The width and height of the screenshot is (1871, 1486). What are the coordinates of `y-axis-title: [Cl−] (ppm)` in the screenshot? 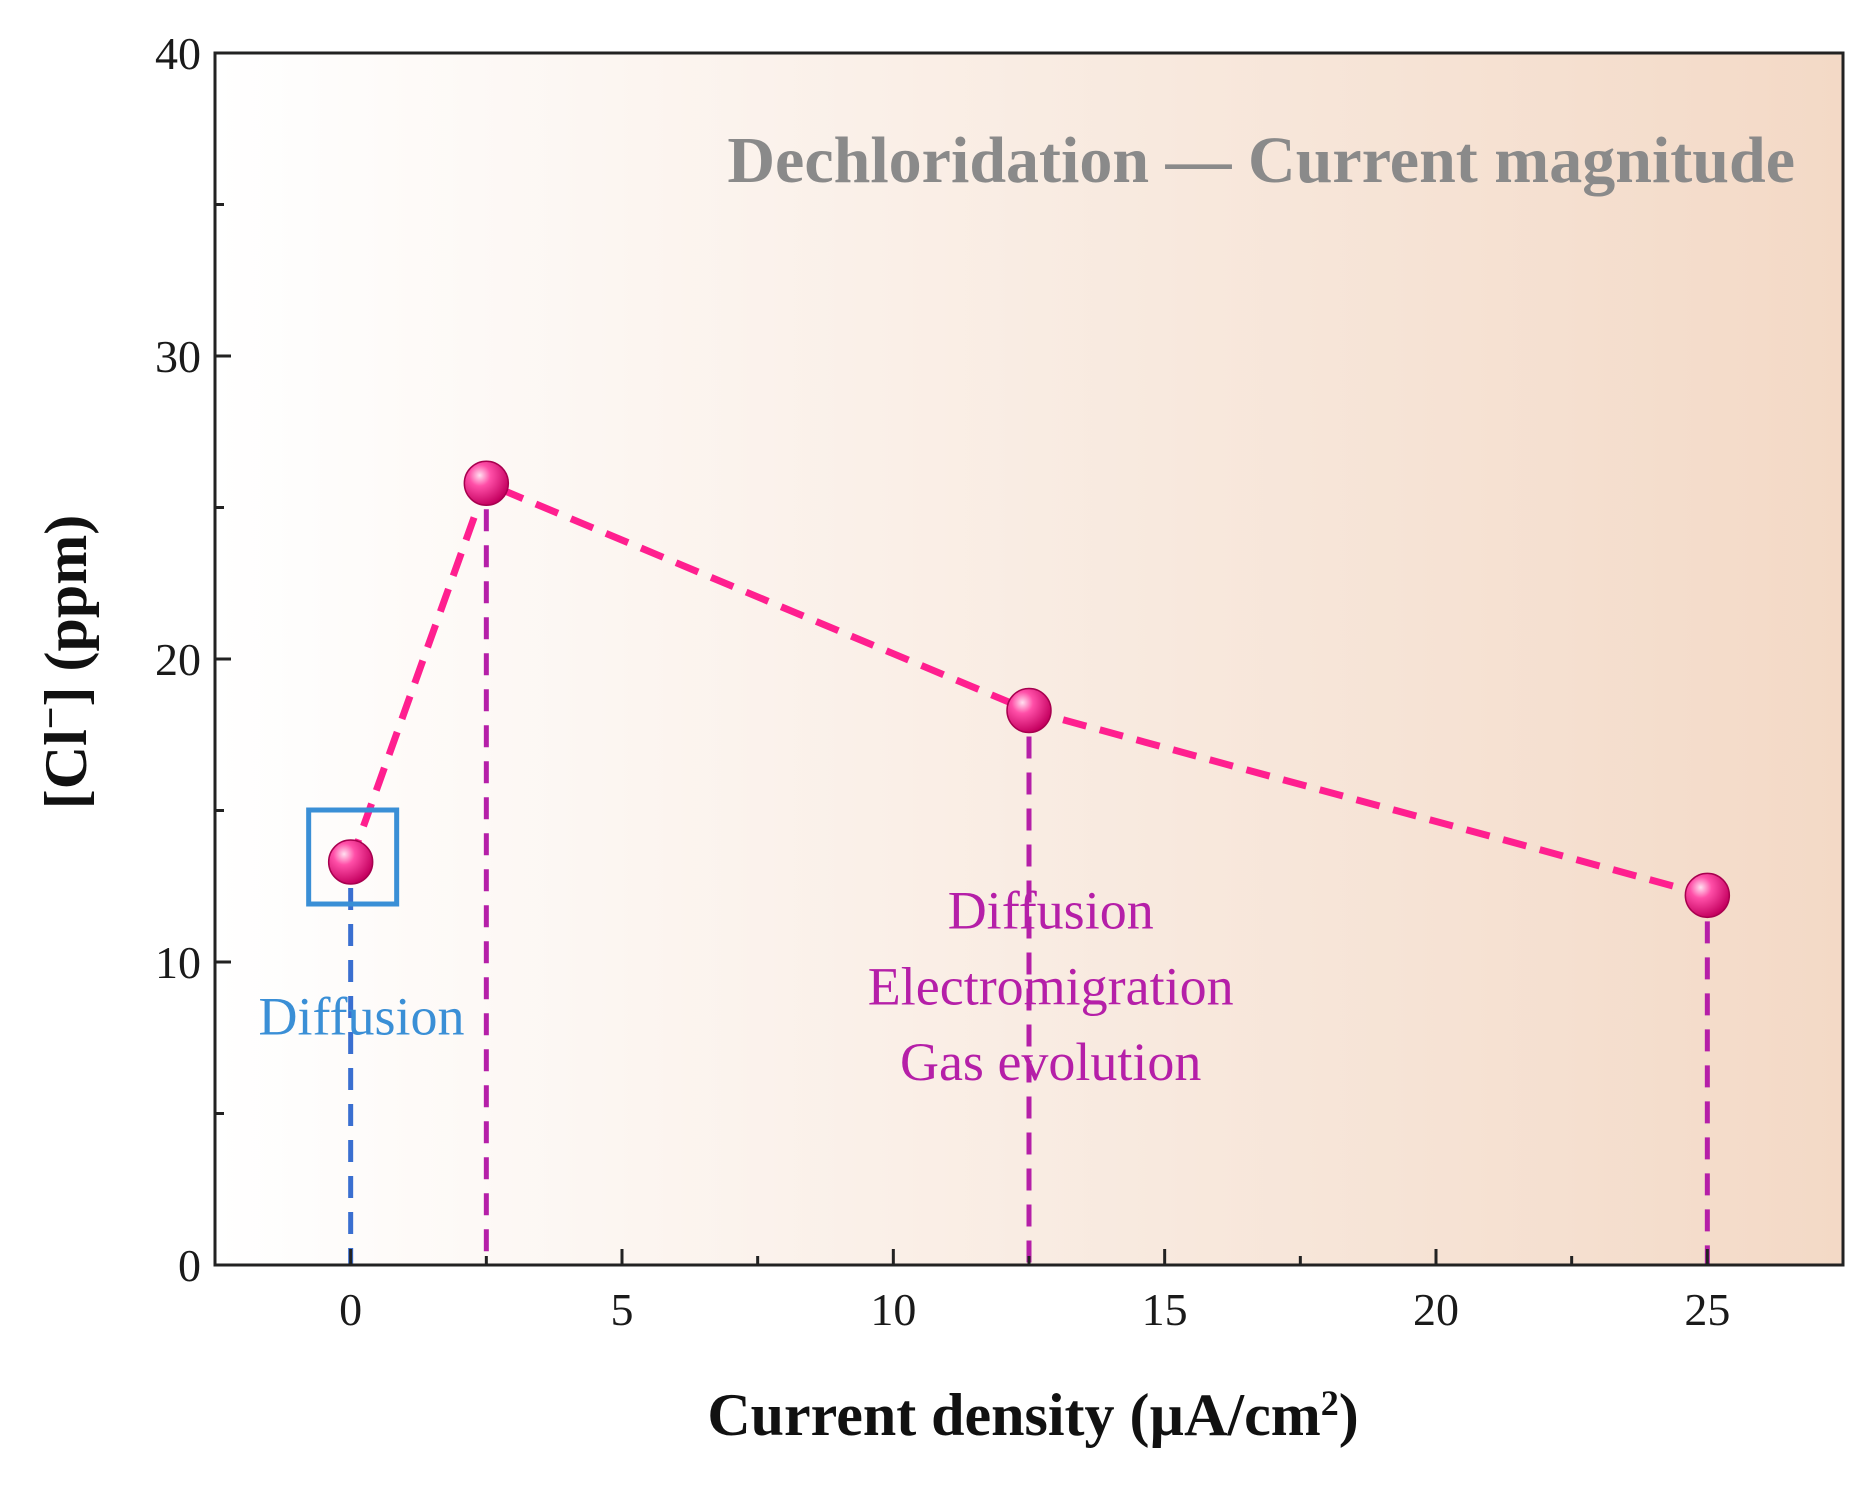 It's located at (64, 662).